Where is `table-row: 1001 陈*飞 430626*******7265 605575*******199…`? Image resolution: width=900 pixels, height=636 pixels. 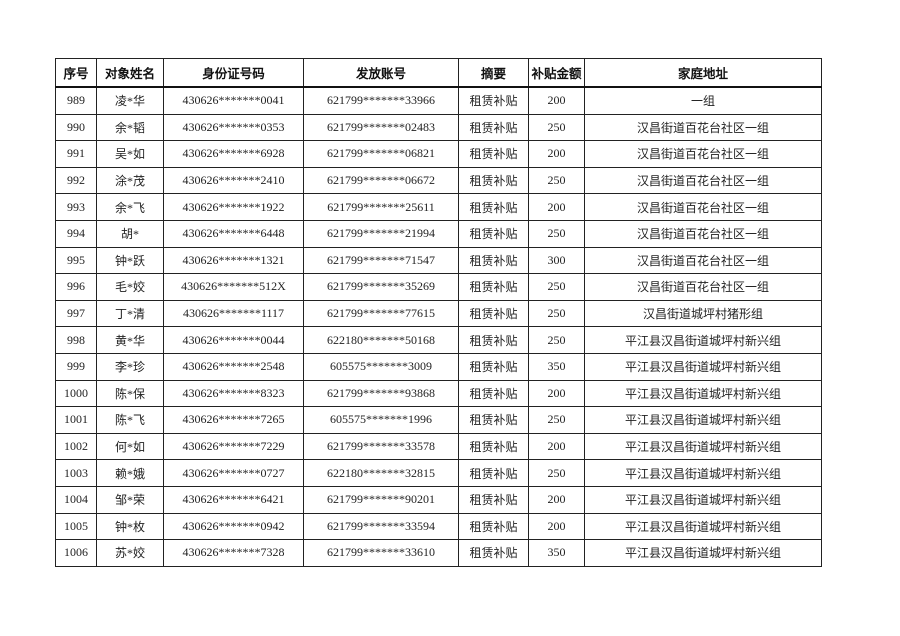
table-row: 1001 陈*飞 430626*******7265 605575*******199… is located at coordinates (438, 420).